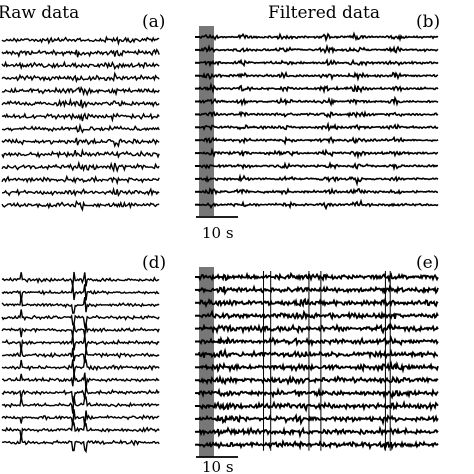  I want to click on highlight-band-b, so click(206, 121).